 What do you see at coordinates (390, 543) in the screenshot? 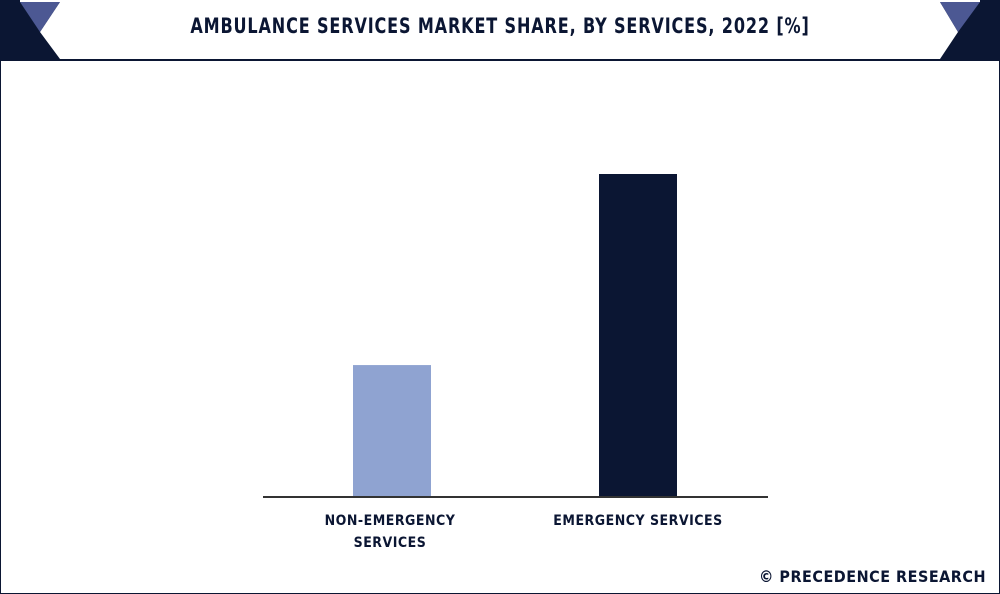
I see `tick-line: SERVICES` at bounding box center [390, 543].